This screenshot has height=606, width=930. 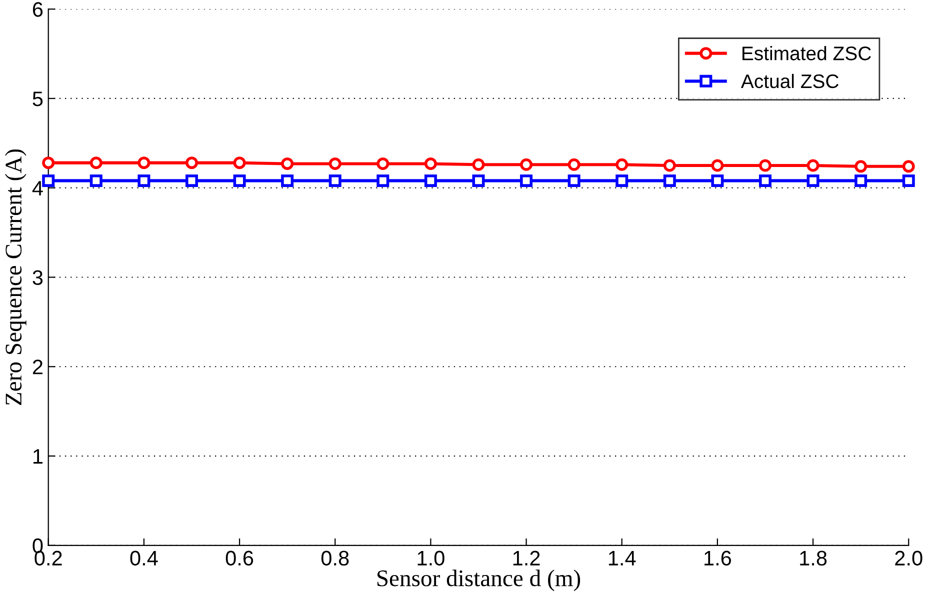 What do you see at coordinates (37, 277) in the screenshot?
I see `y-tick-label: 3` at bounding box center [37, 277].